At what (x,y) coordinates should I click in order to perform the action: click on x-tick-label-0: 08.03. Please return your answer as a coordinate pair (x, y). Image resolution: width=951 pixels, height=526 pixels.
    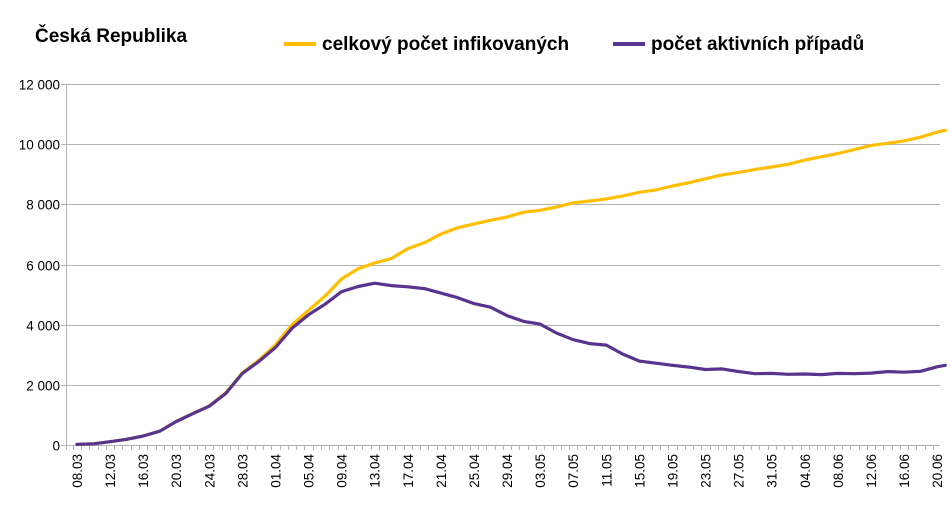
    Looking at the image, I should click on (77, 471).